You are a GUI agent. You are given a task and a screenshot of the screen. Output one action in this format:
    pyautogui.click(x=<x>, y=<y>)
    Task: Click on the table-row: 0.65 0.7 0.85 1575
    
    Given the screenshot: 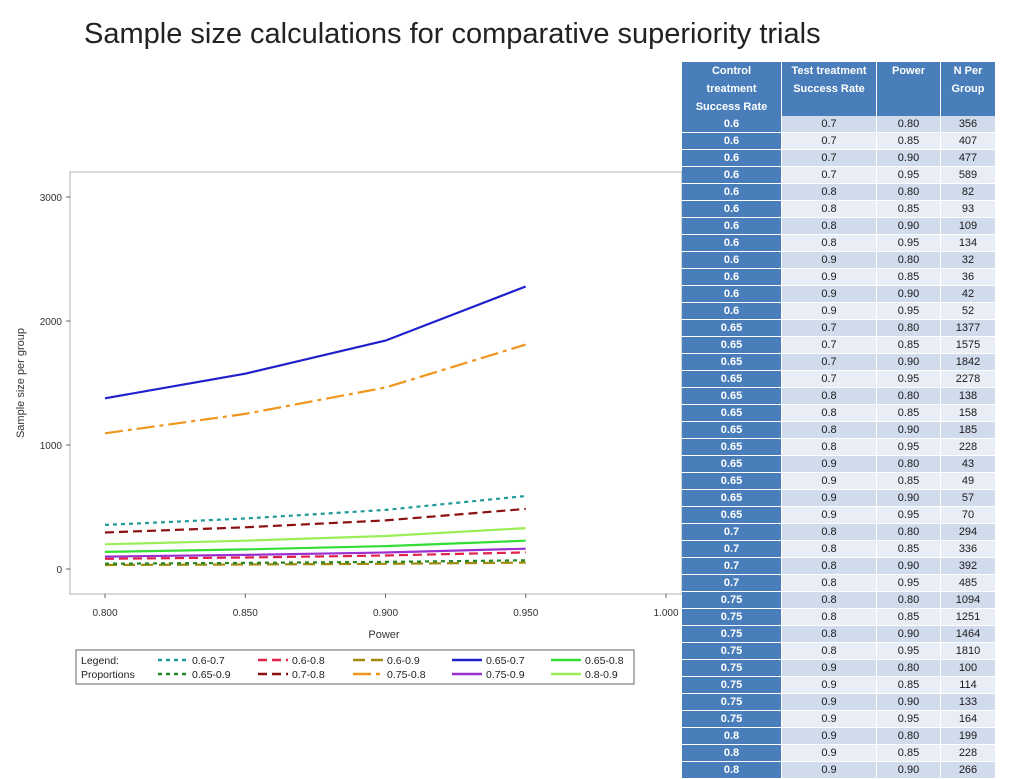 What is the action you would take?
    pyautogui.click(x=839, y=345)
    